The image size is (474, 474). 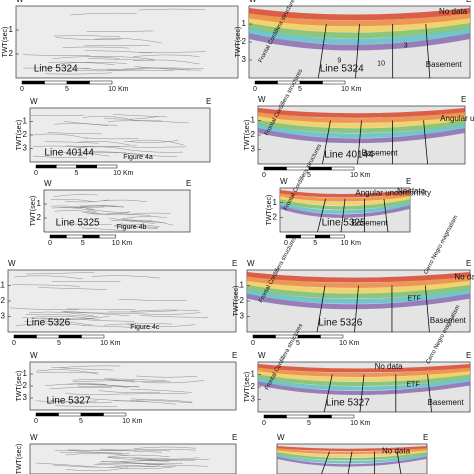 I want to click on annotation: ETF, so click(x=414, y=298).